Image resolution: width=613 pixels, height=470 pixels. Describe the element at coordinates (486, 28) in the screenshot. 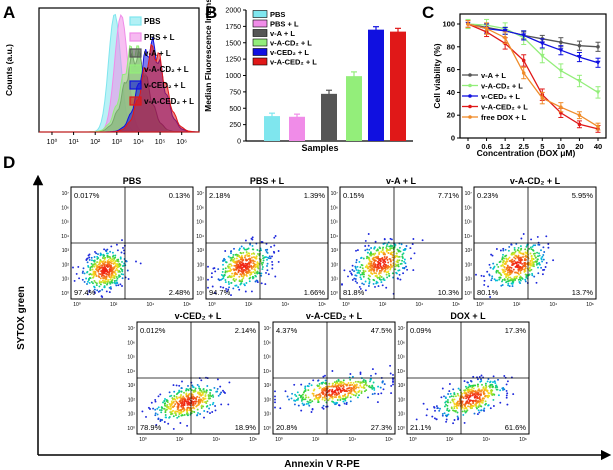

I see `series-point` at that location.